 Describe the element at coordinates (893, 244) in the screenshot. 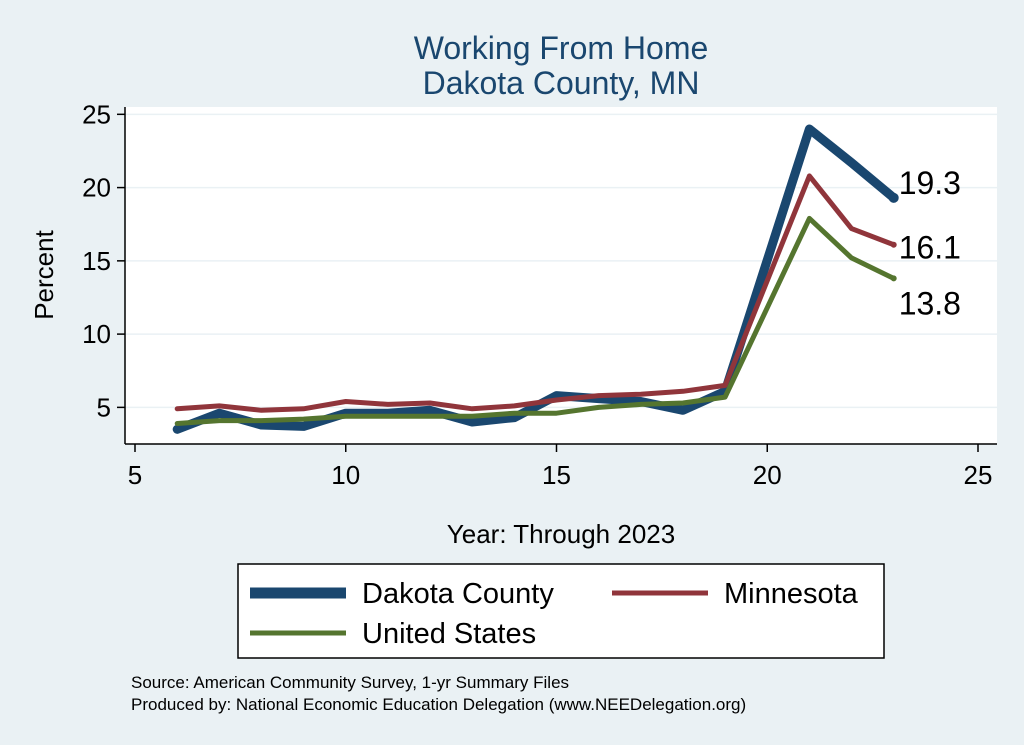

I see `end-point-minnesota` at that location.